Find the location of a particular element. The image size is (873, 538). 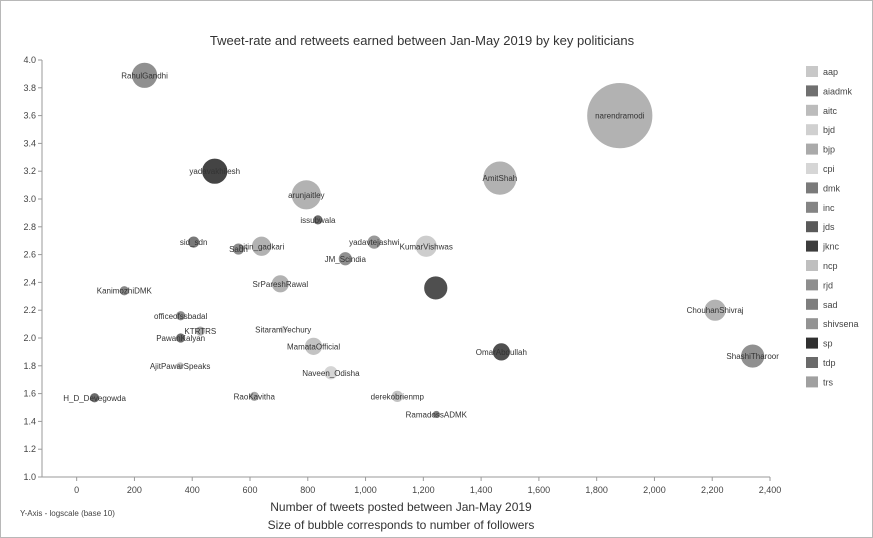

y-tick-label: 3.8 is located at coordinates (29, 88).